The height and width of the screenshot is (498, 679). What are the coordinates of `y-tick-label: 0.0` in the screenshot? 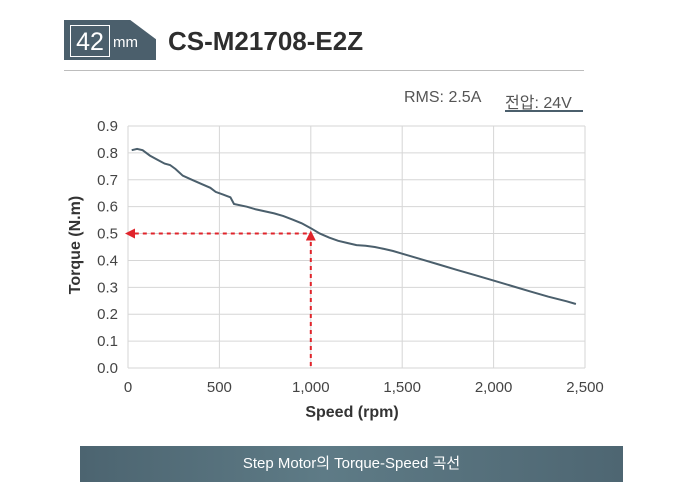 It's located at (107, 368).